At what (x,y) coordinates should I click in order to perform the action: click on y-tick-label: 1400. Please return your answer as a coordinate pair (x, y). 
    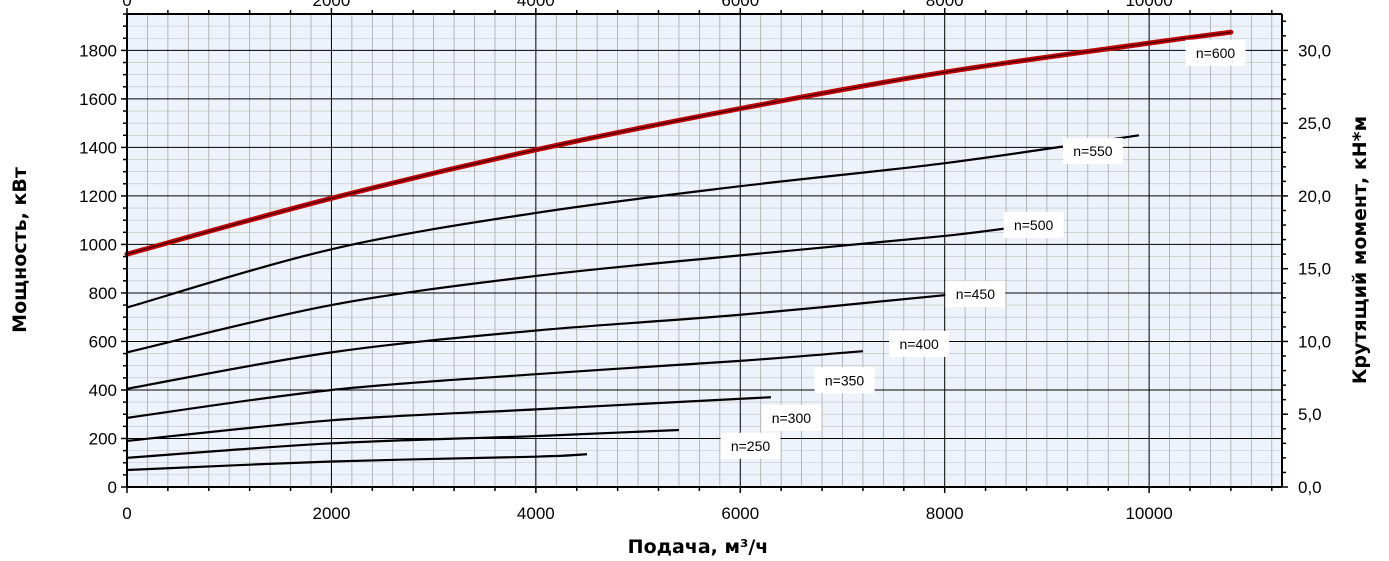
    Looking at the image, I should click on (98, 147).